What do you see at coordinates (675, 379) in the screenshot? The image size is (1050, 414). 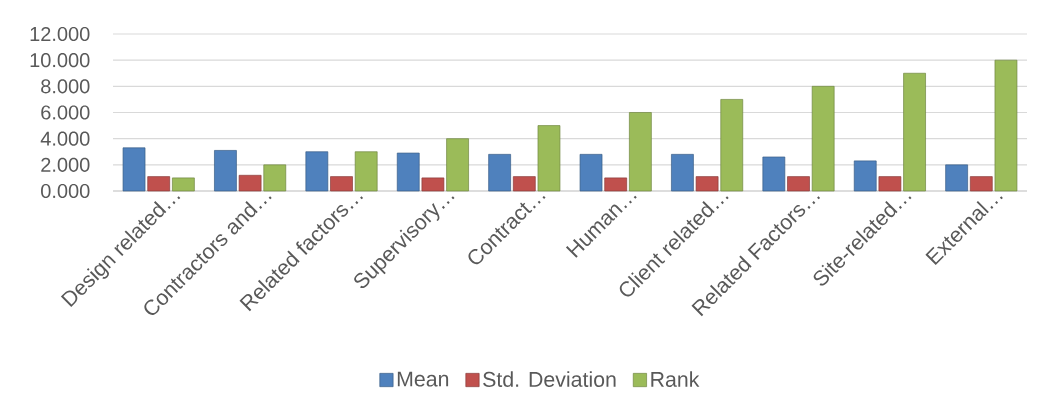 I see `legend-label: Rank` at bounding box center [675, 379].